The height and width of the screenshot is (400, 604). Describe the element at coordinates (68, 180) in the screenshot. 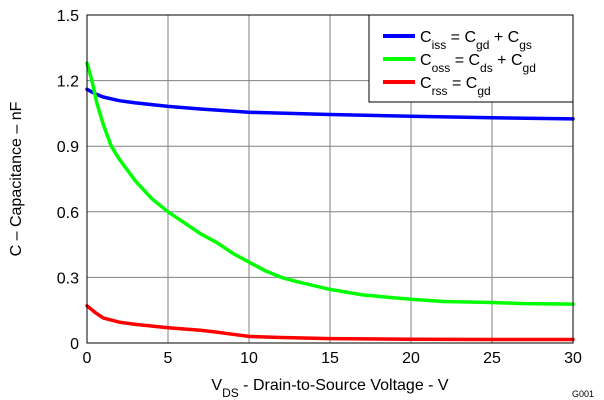

I see `y-axis-ticks: 0 0.3 0.6 0.9 1.2 1.5` at that location.